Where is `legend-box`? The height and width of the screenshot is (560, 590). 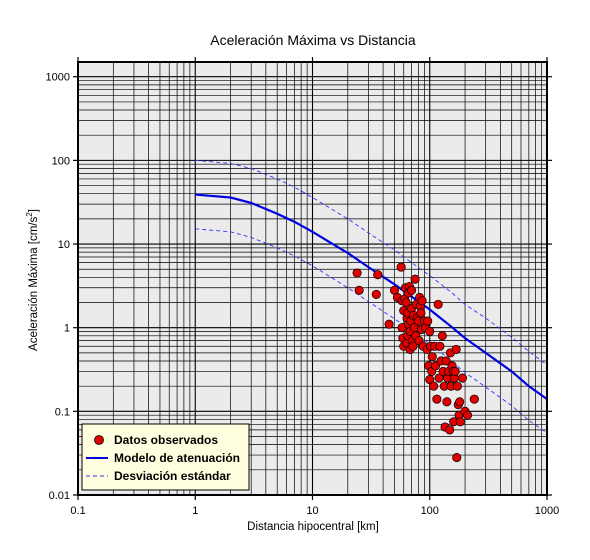 legend-box is located at coordinates (165, 457).